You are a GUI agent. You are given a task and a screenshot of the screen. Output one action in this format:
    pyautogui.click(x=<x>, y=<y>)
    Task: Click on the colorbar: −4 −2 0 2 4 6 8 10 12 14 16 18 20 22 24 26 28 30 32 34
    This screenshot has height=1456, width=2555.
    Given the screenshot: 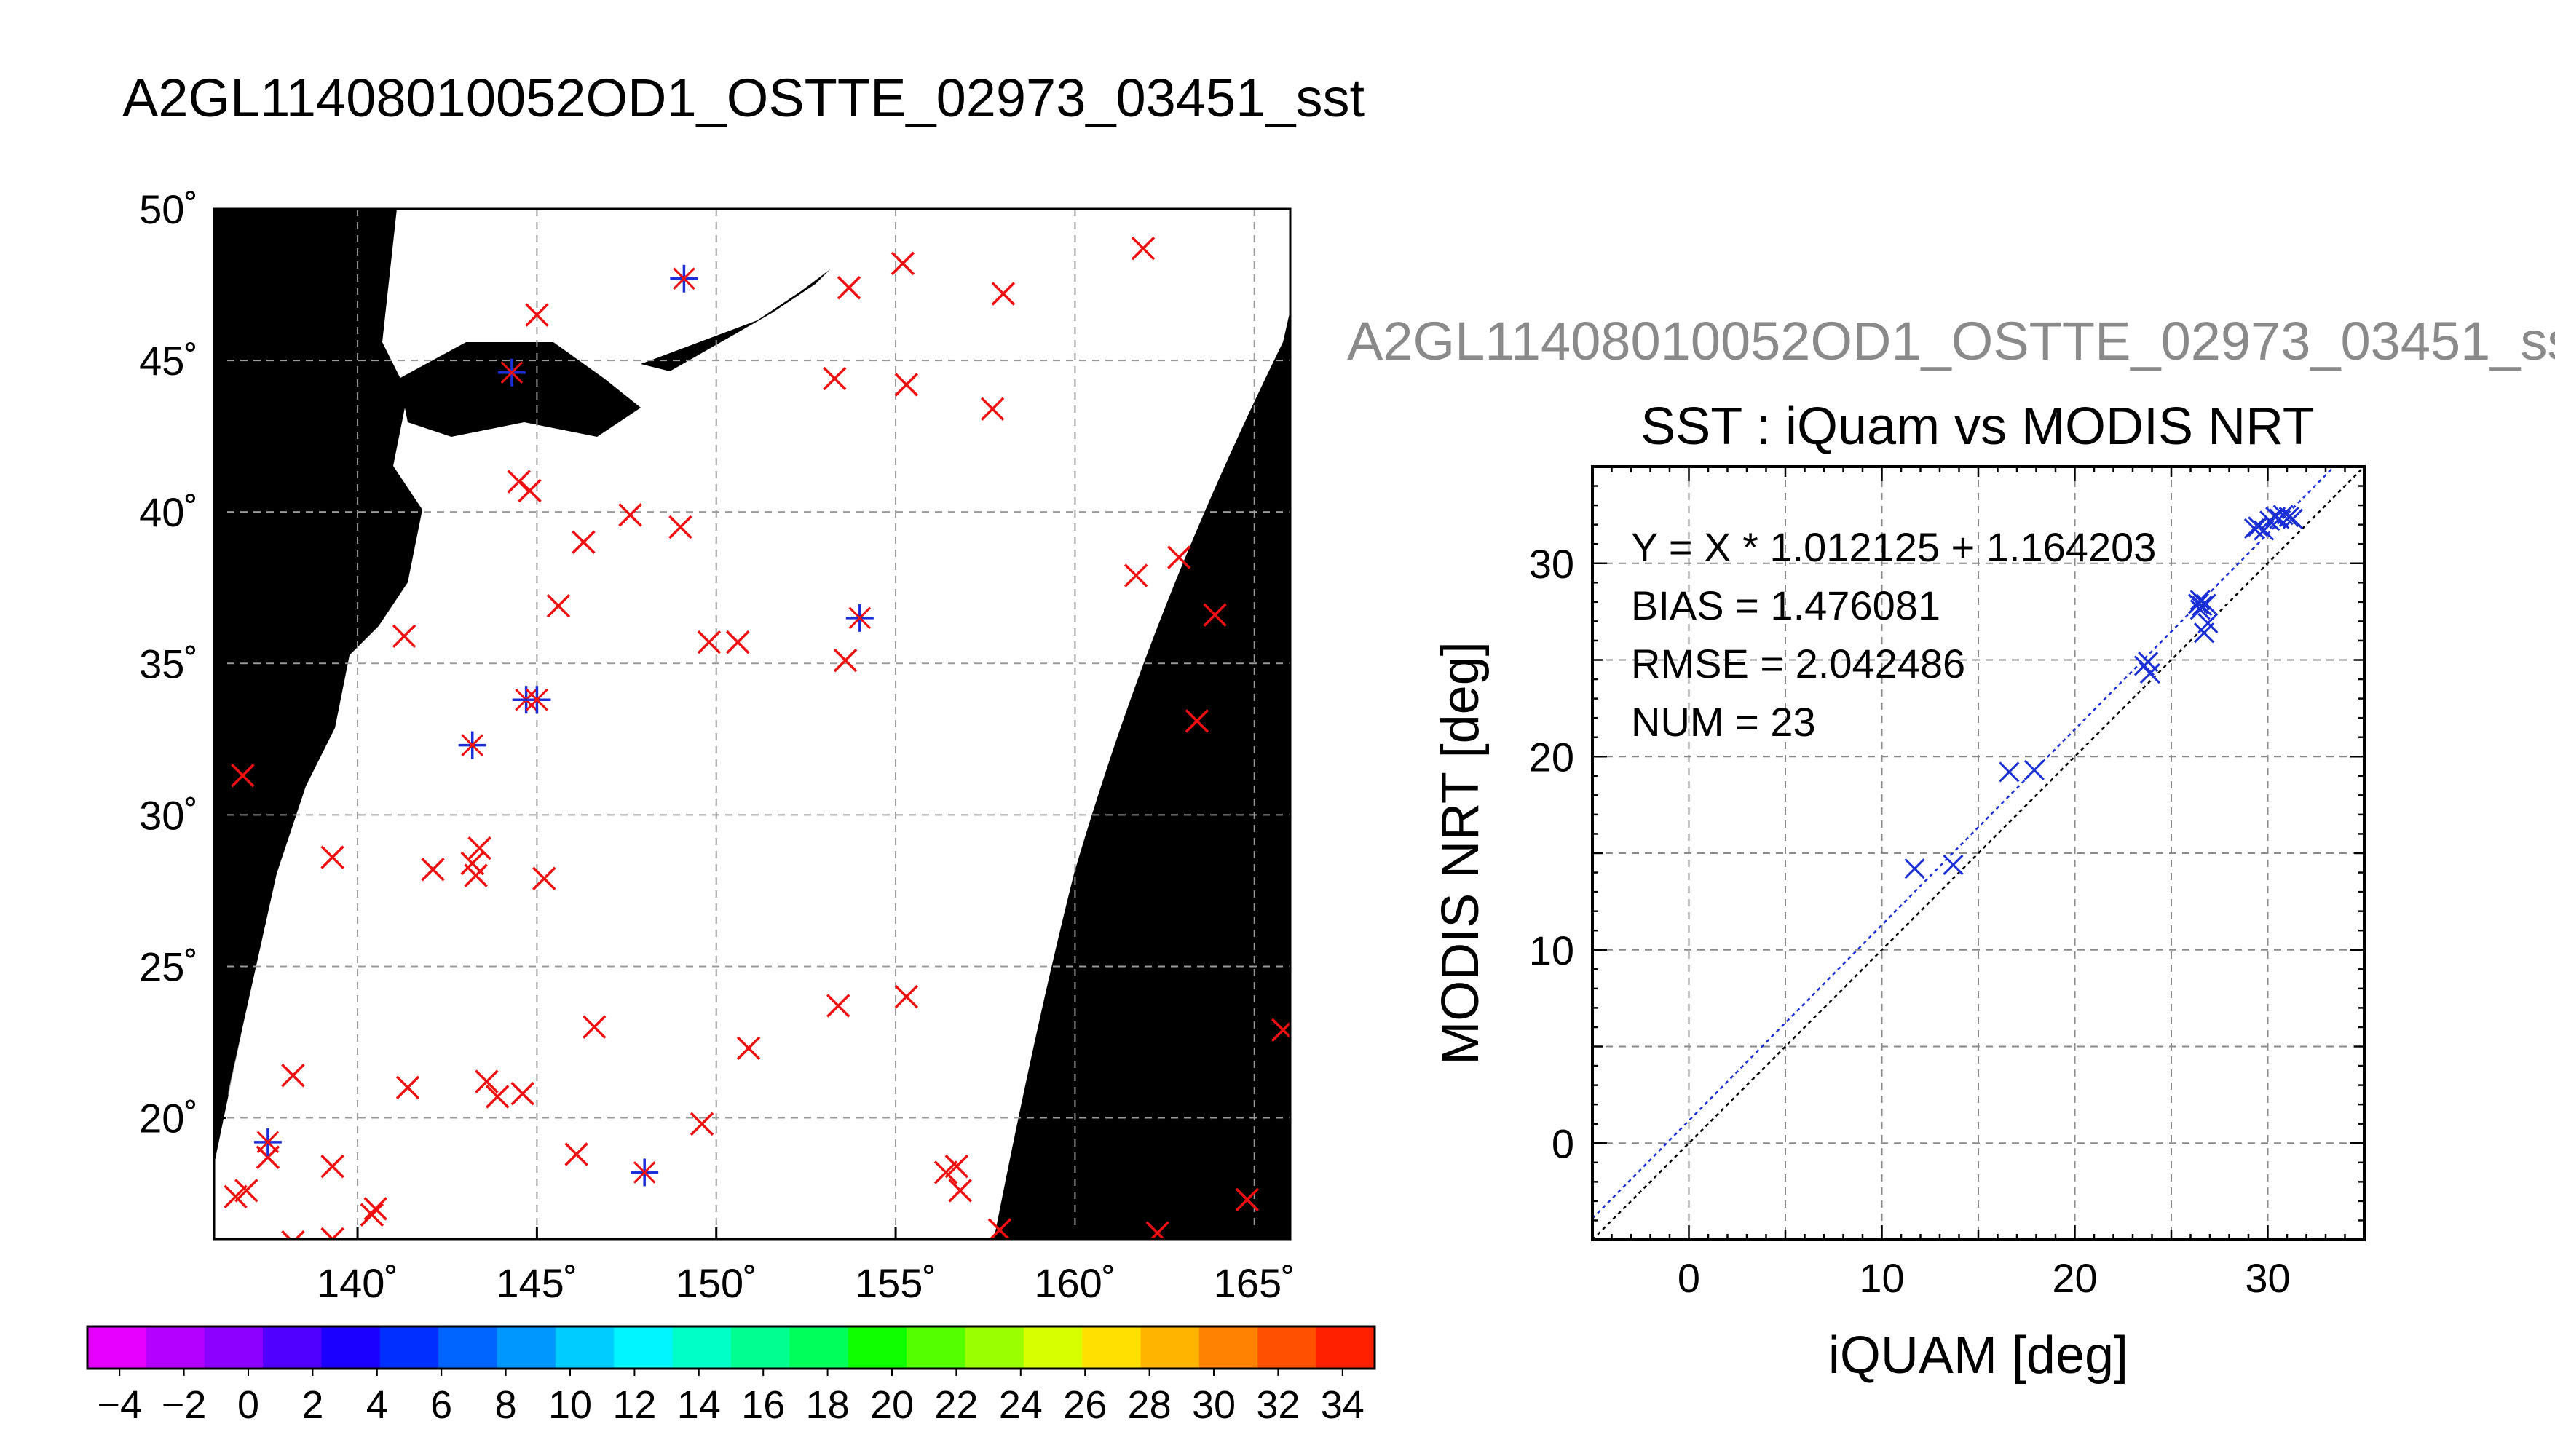 What is the action you would take?
    pyautogui.click(x=731, y=1376)
    